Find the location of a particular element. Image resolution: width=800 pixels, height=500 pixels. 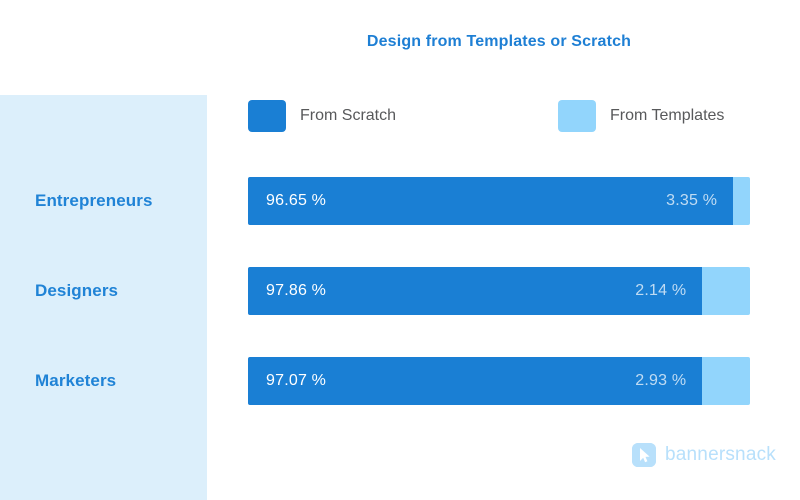

bar-value-secondary: 2.93 % is located at coordinates (661, 380).